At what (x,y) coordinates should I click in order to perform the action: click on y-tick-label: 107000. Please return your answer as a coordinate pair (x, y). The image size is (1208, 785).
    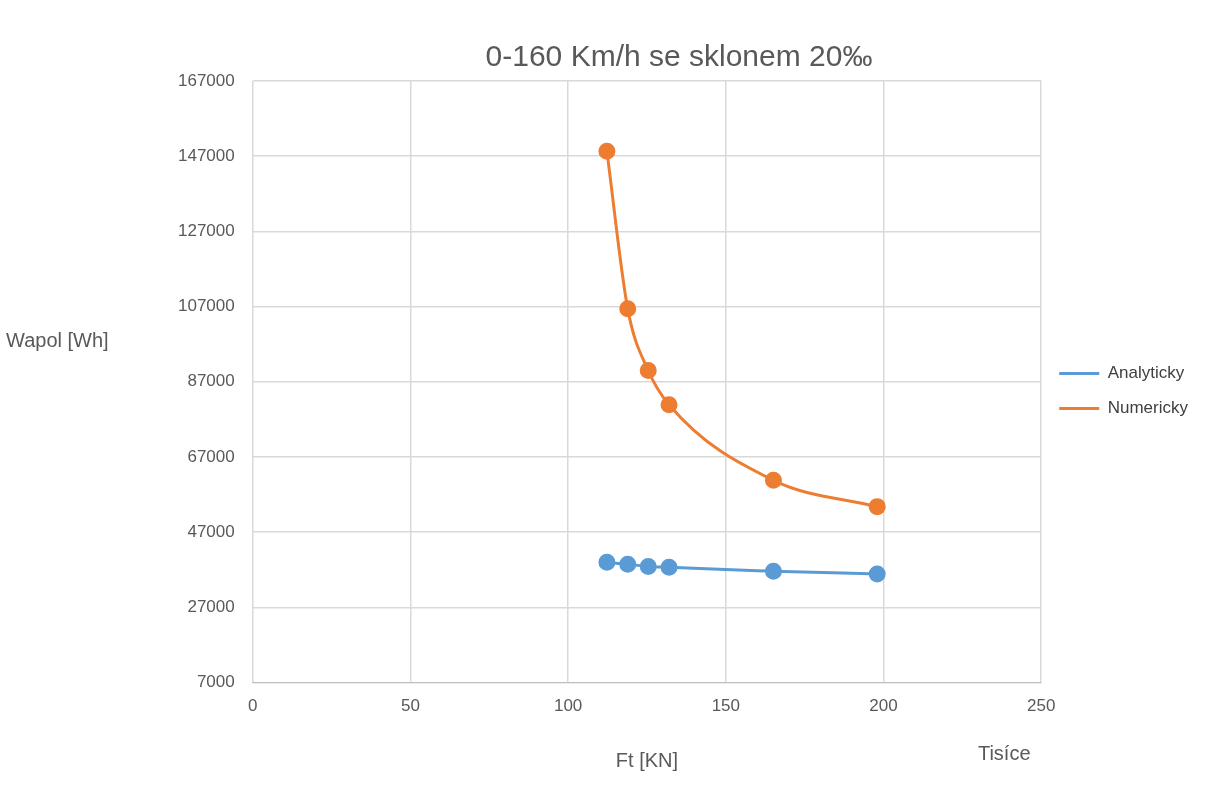
    Looking at the image, I should click on (206, 306).